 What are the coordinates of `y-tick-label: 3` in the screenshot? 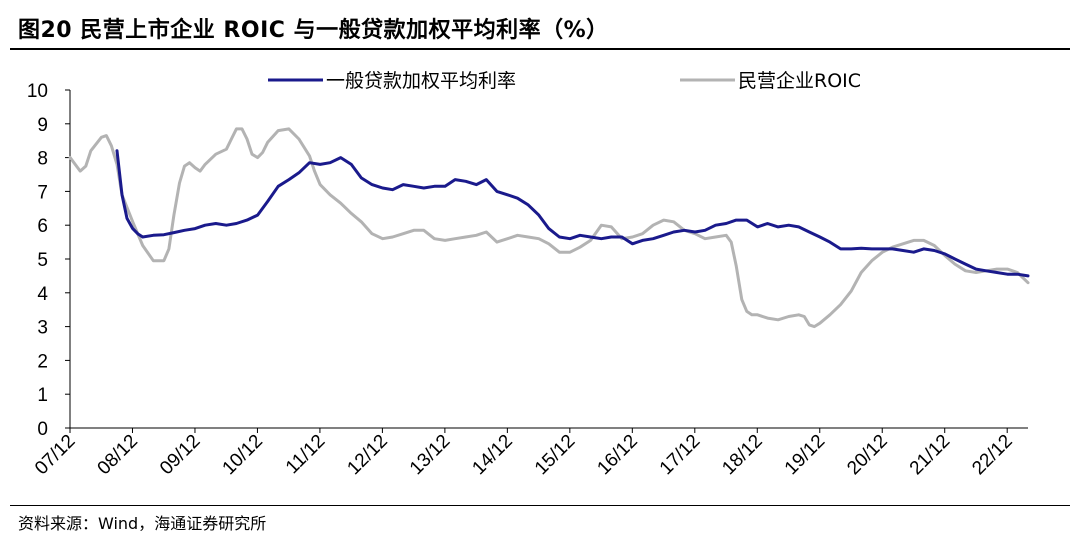 It's located at (42, 328).